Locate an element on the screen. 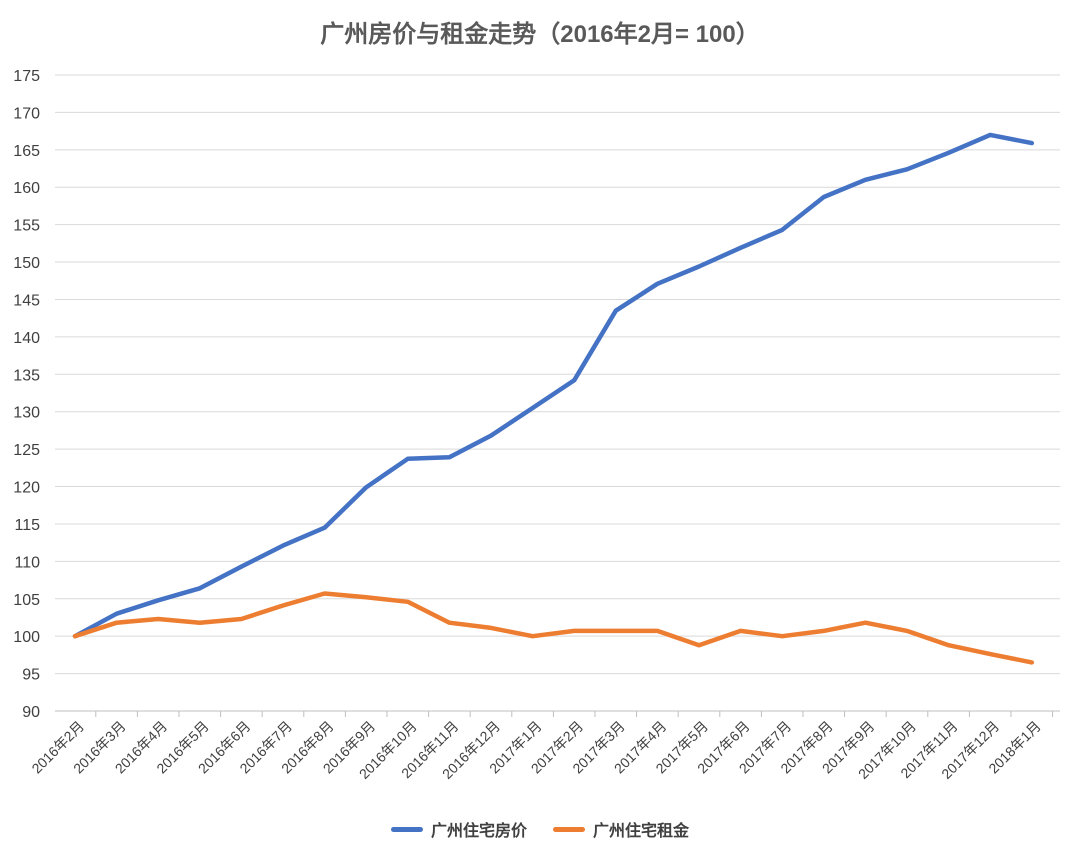 This screenshot has height=857, width=1080. legend-item-1: 广州住宅房价 is located at coordinates (458, 829).